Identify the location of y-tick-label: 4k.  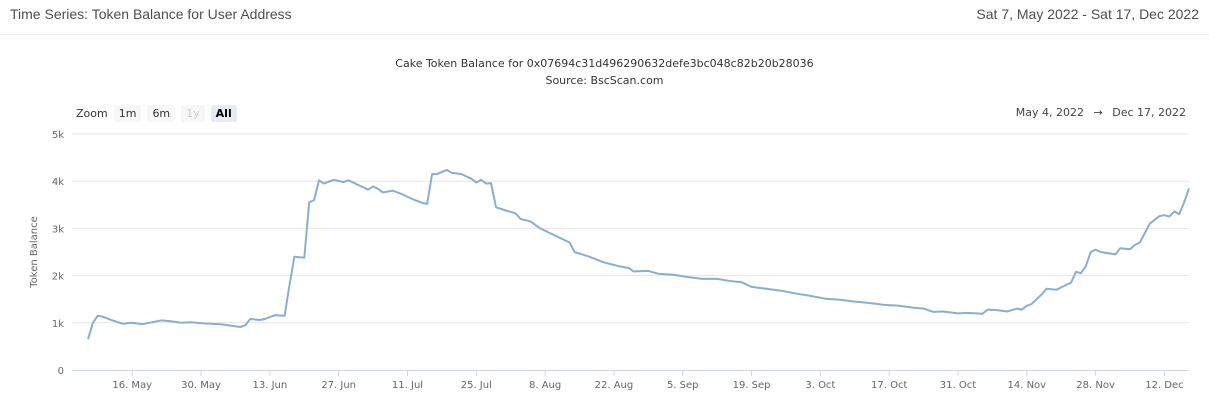
(58, 182).